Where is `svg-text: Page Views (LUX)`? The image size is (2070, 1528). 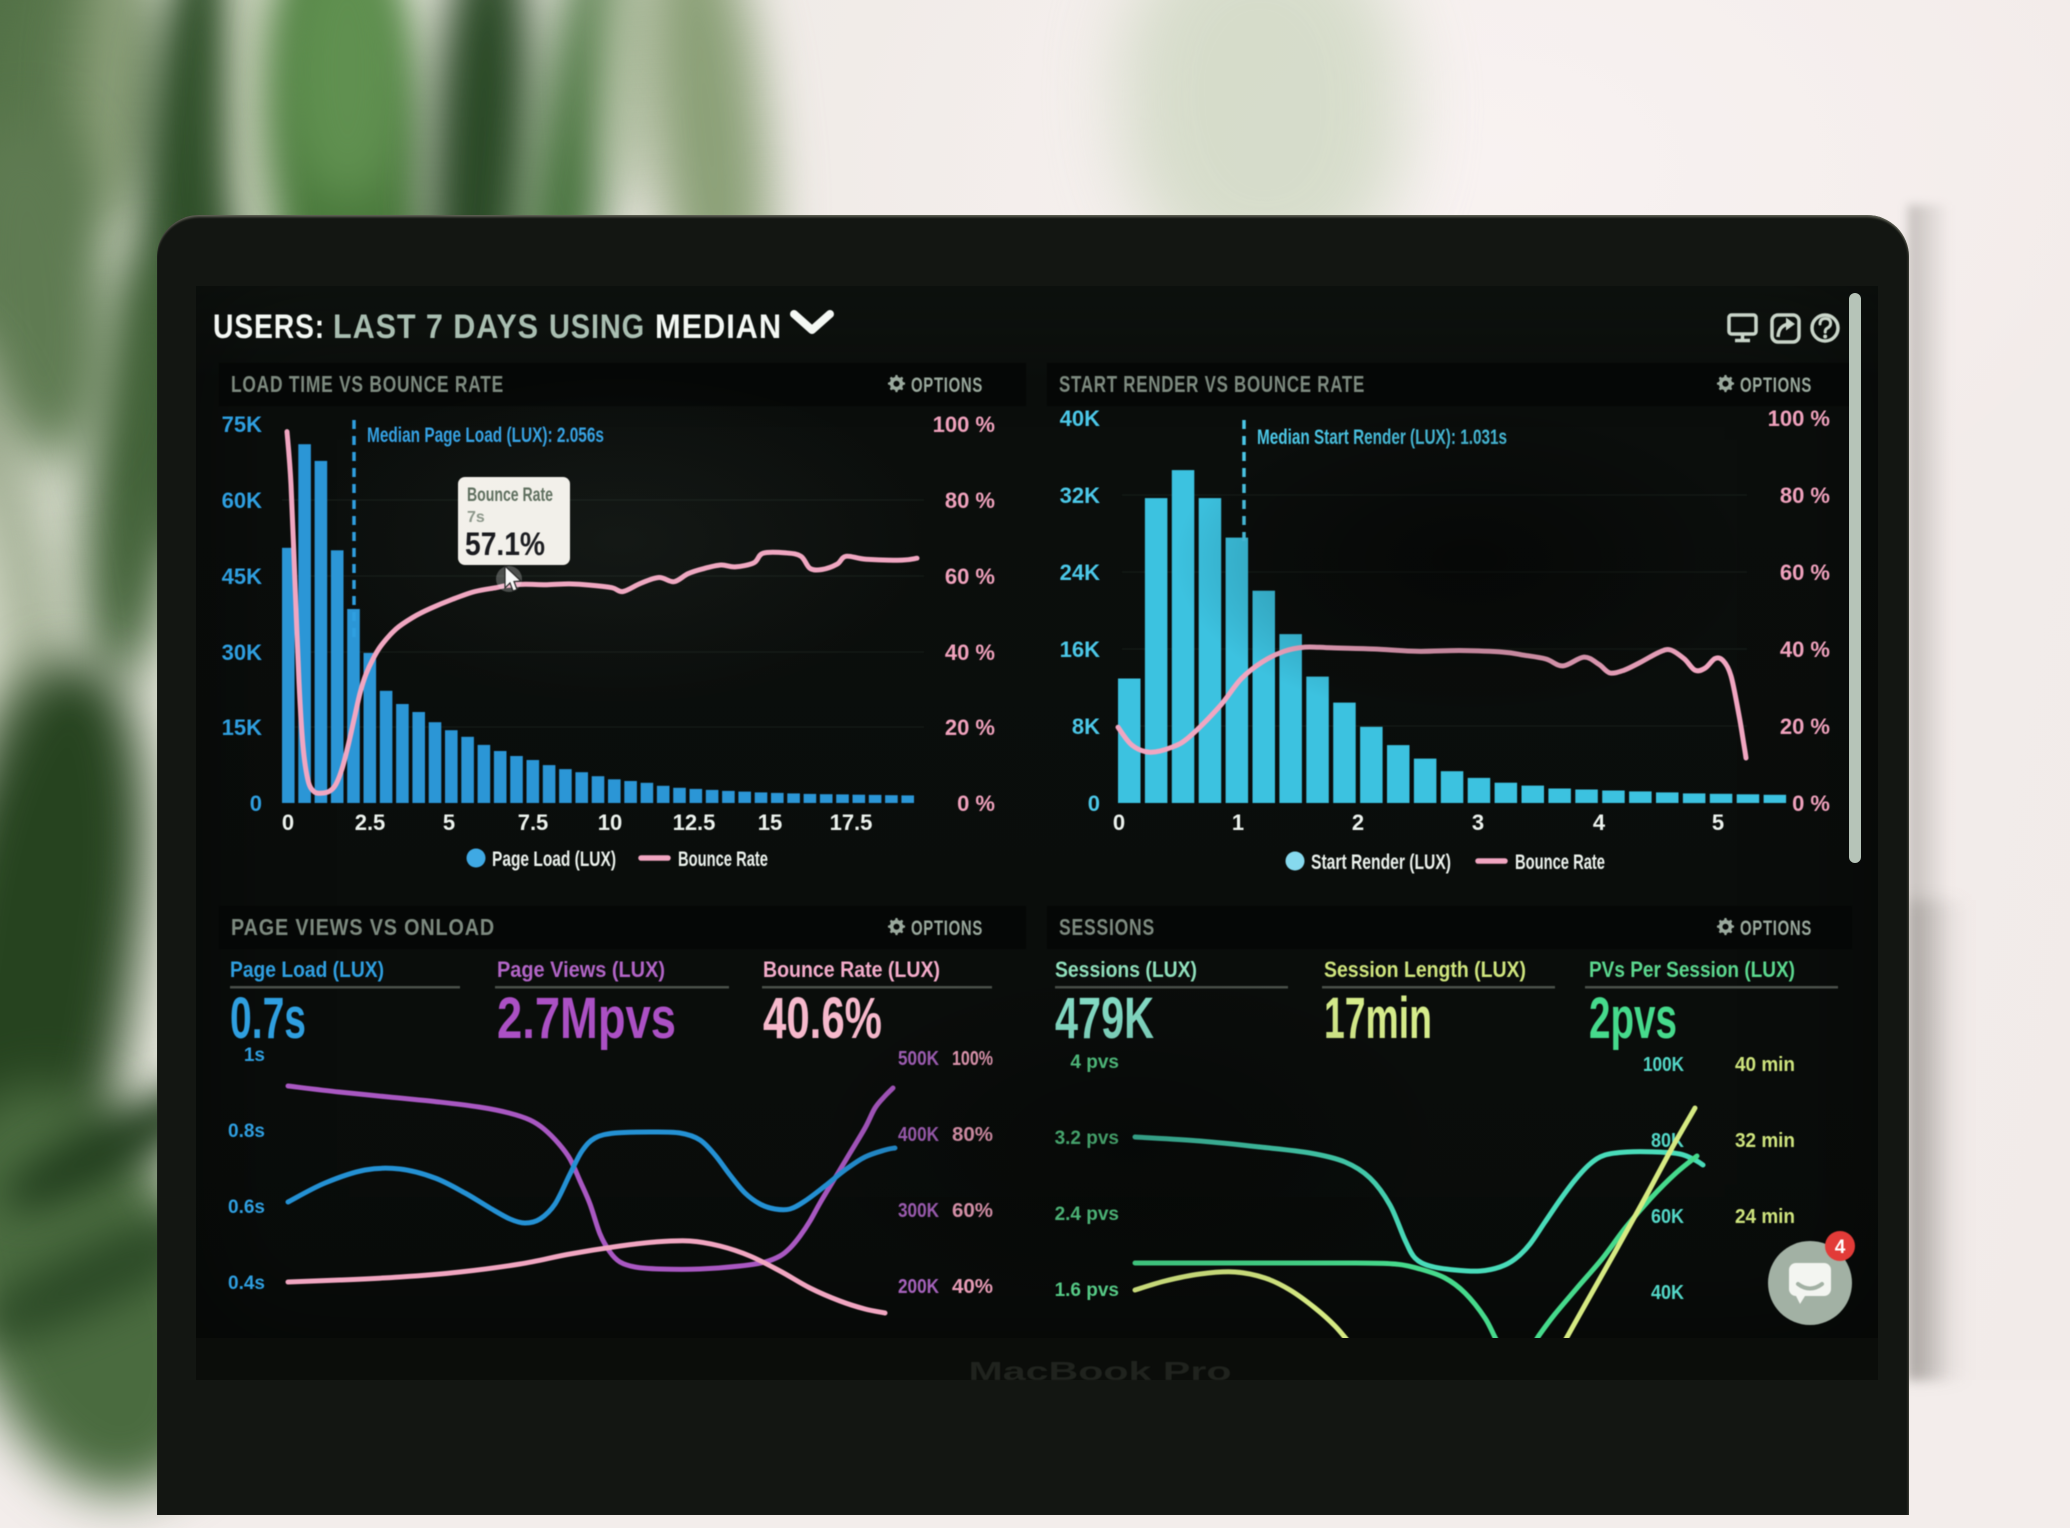
svg-text: Page Views (LUX) is located at coordinates (581, 969).